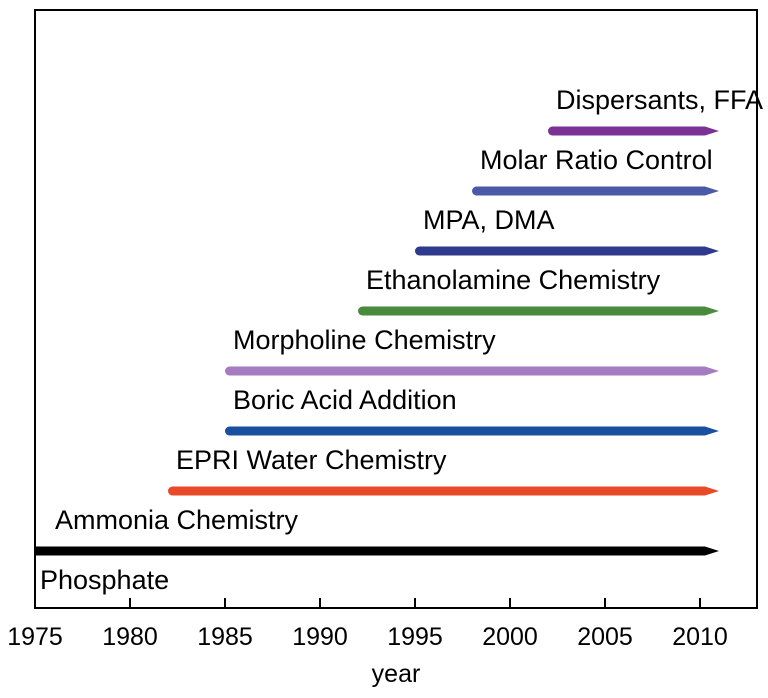 This screenshot has width=768, height=698. What do you see at coordinates (415, 637) in the screenshot?
I see `x-tick-label-1995: 1995` at bounding box center [415, 637].